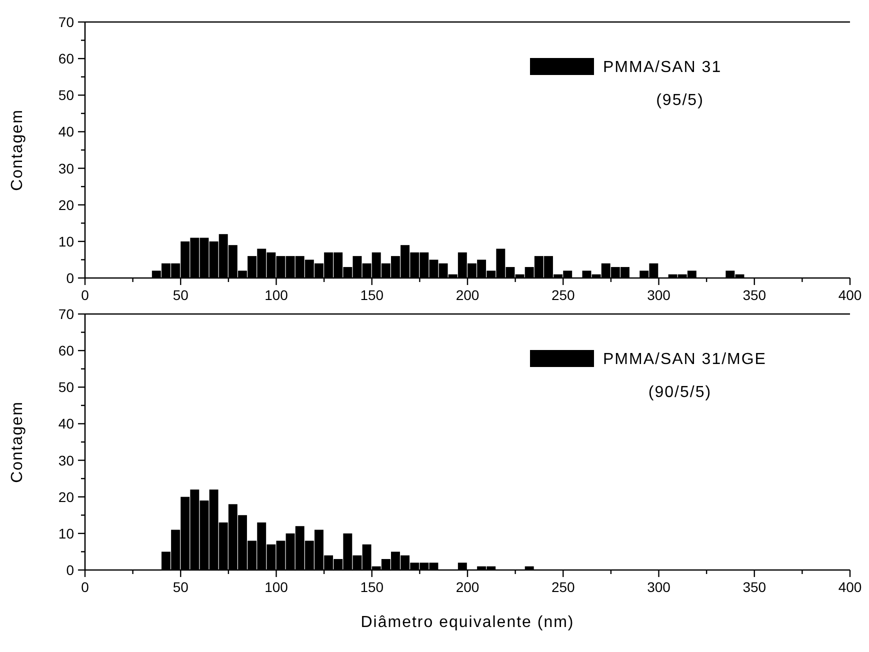 The height and width of the screenshot is (652, 869). Describe the element at coordinates (684, 359) in the screenshot. I see `legend-label: PMMA/SAN 31/MGE` at that location.